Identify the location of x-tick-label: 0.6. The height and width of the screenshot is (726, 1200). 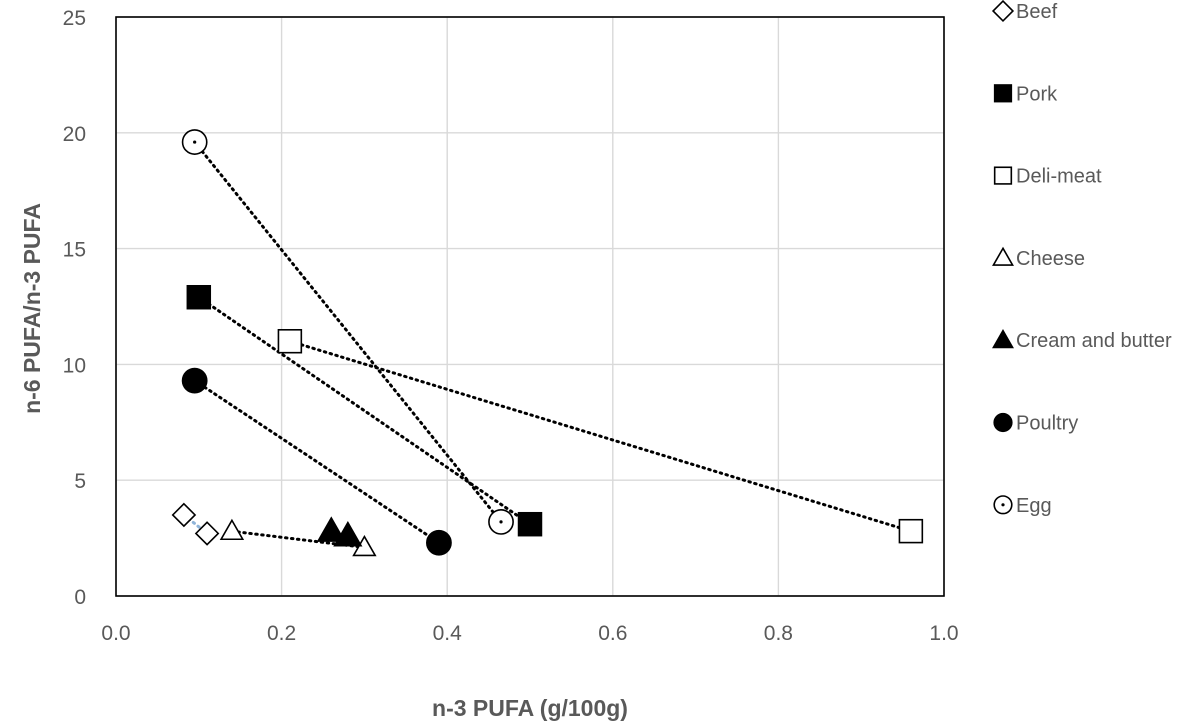
(612, 633).